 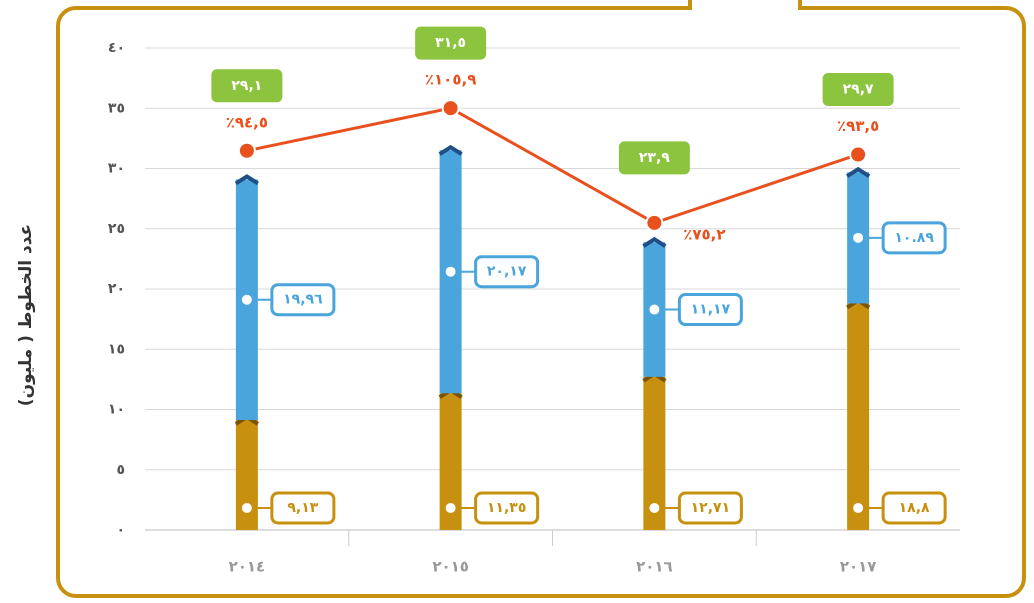 I want to click on y-tick-label: ٥, so click(x=120, y=470).